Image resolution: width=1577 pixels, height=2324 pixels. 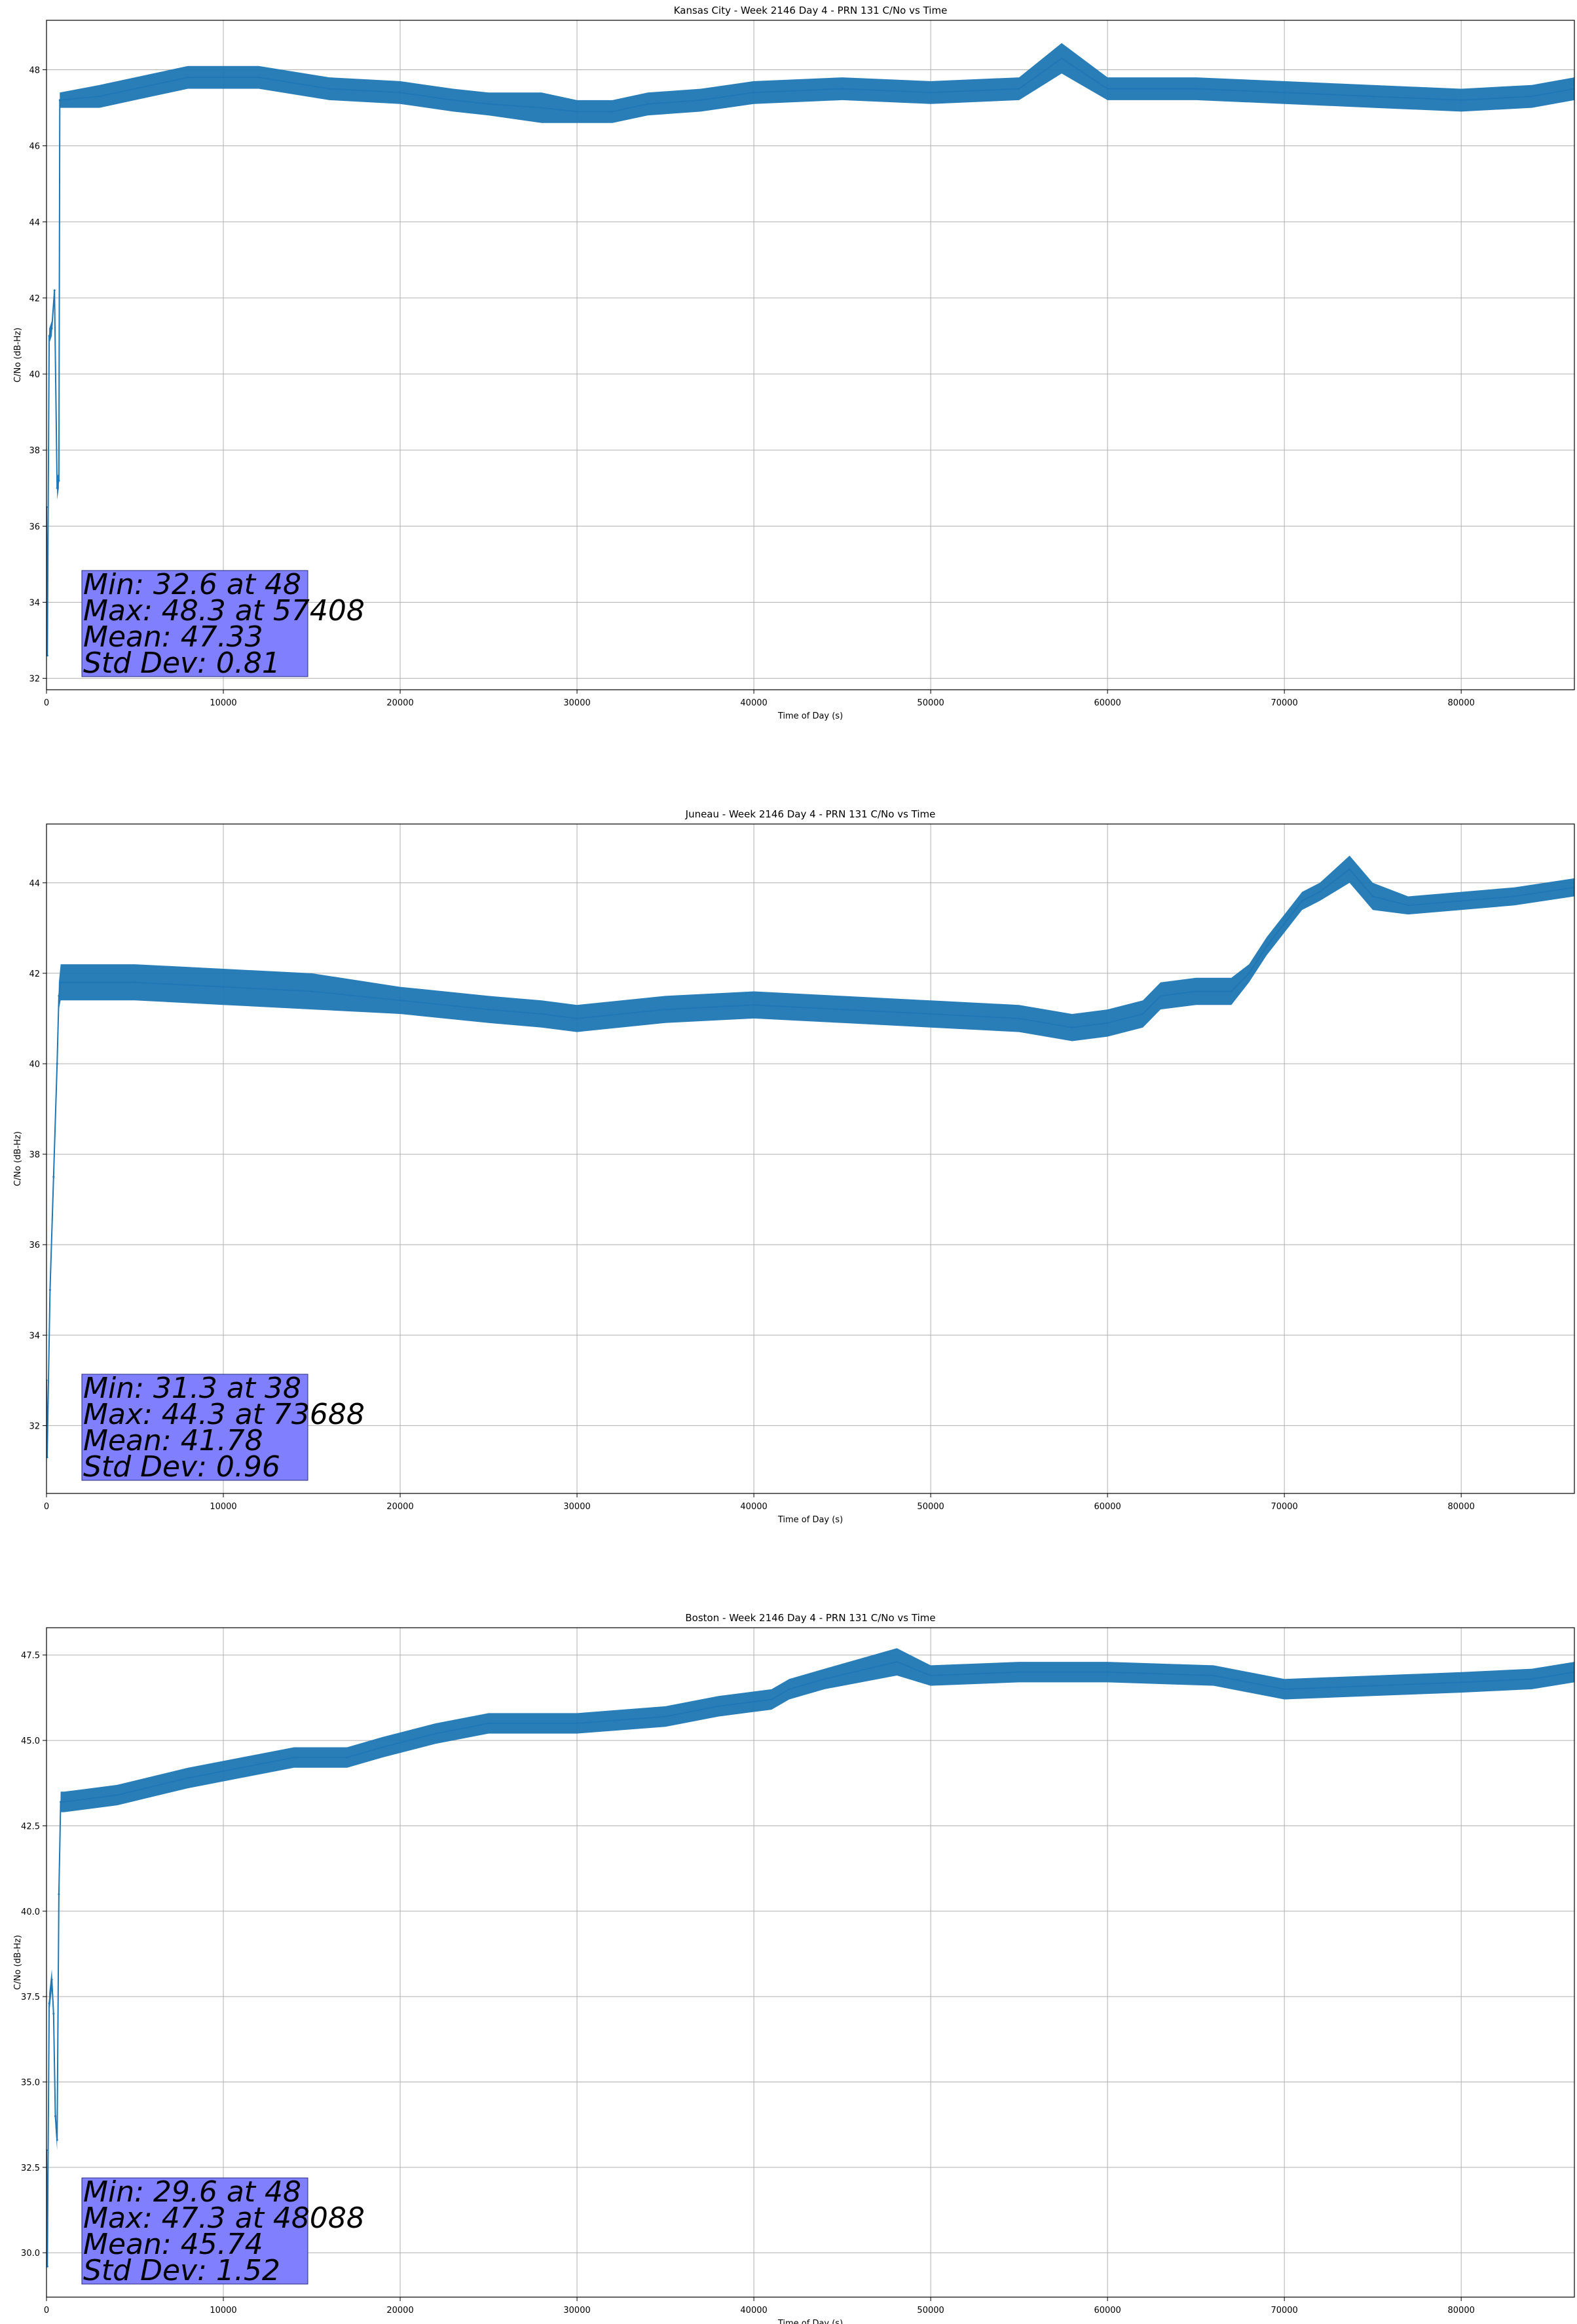 What do you see at coordinates (30, 1741) in the screenshot?
I see `y-tick-label: 45.0` at bounding box center [30, 1741].